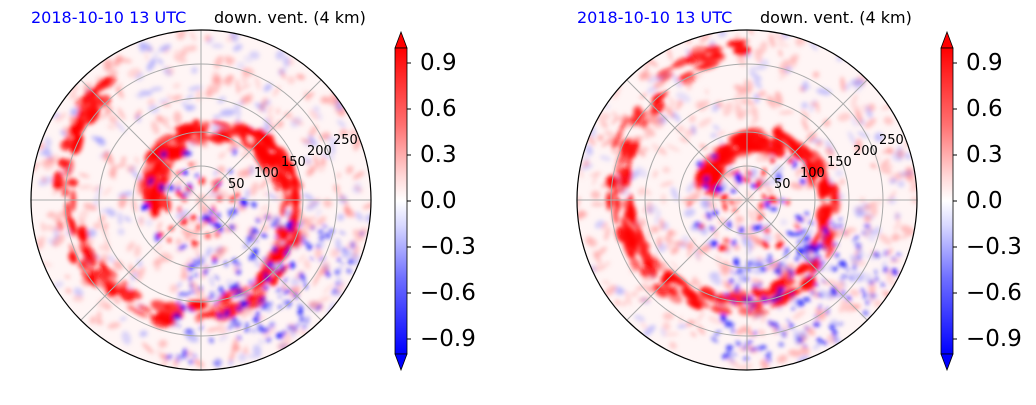 The image size is (1036, 405). Describe the element at coordinates (438, 63) in the screenshot. I see `colorbar-tick-label: 0.9` at that location.